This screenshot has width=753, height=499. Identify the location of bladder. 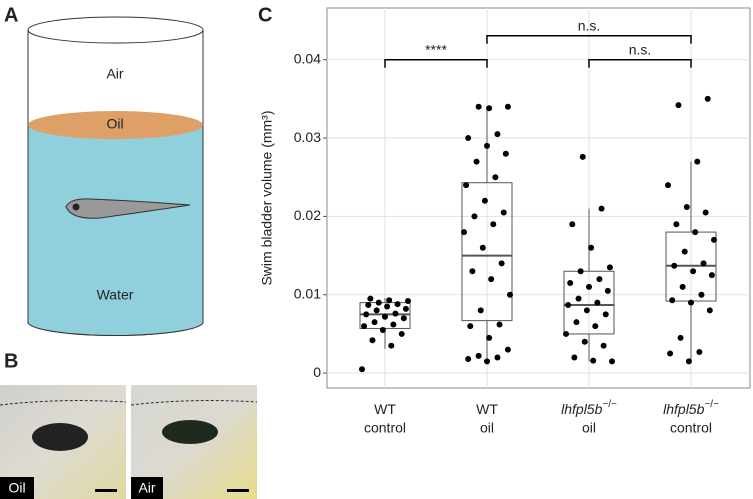
(60, 437).